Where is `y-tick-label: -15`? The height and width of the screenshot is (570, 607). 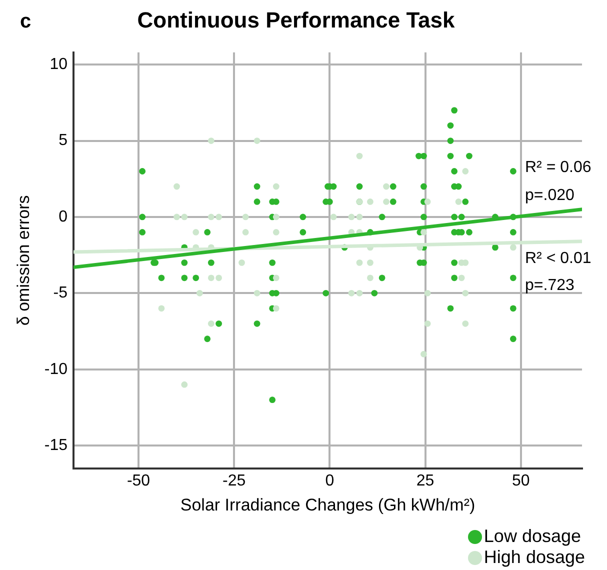
y-tick-label: -15 is located at coordinates (56, 445).